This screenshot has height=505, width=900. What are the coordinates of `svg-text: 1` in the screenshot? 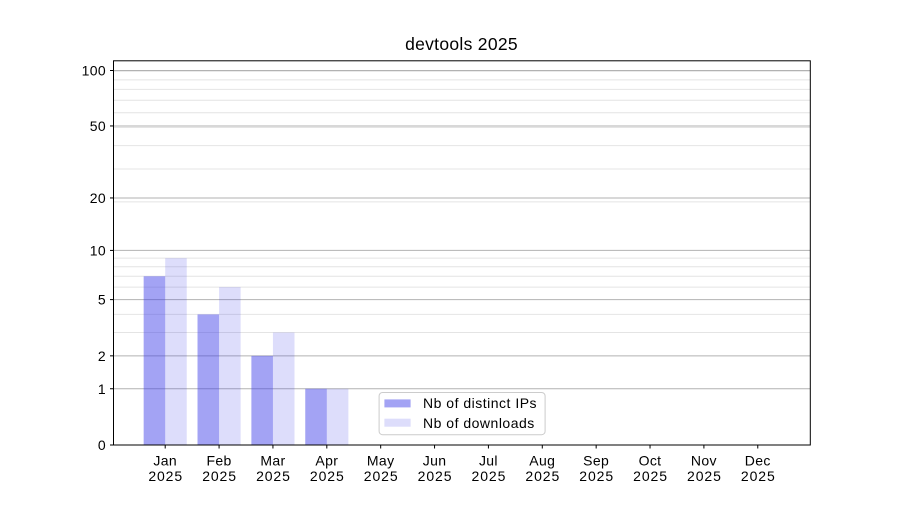 It's located at (102, 389).